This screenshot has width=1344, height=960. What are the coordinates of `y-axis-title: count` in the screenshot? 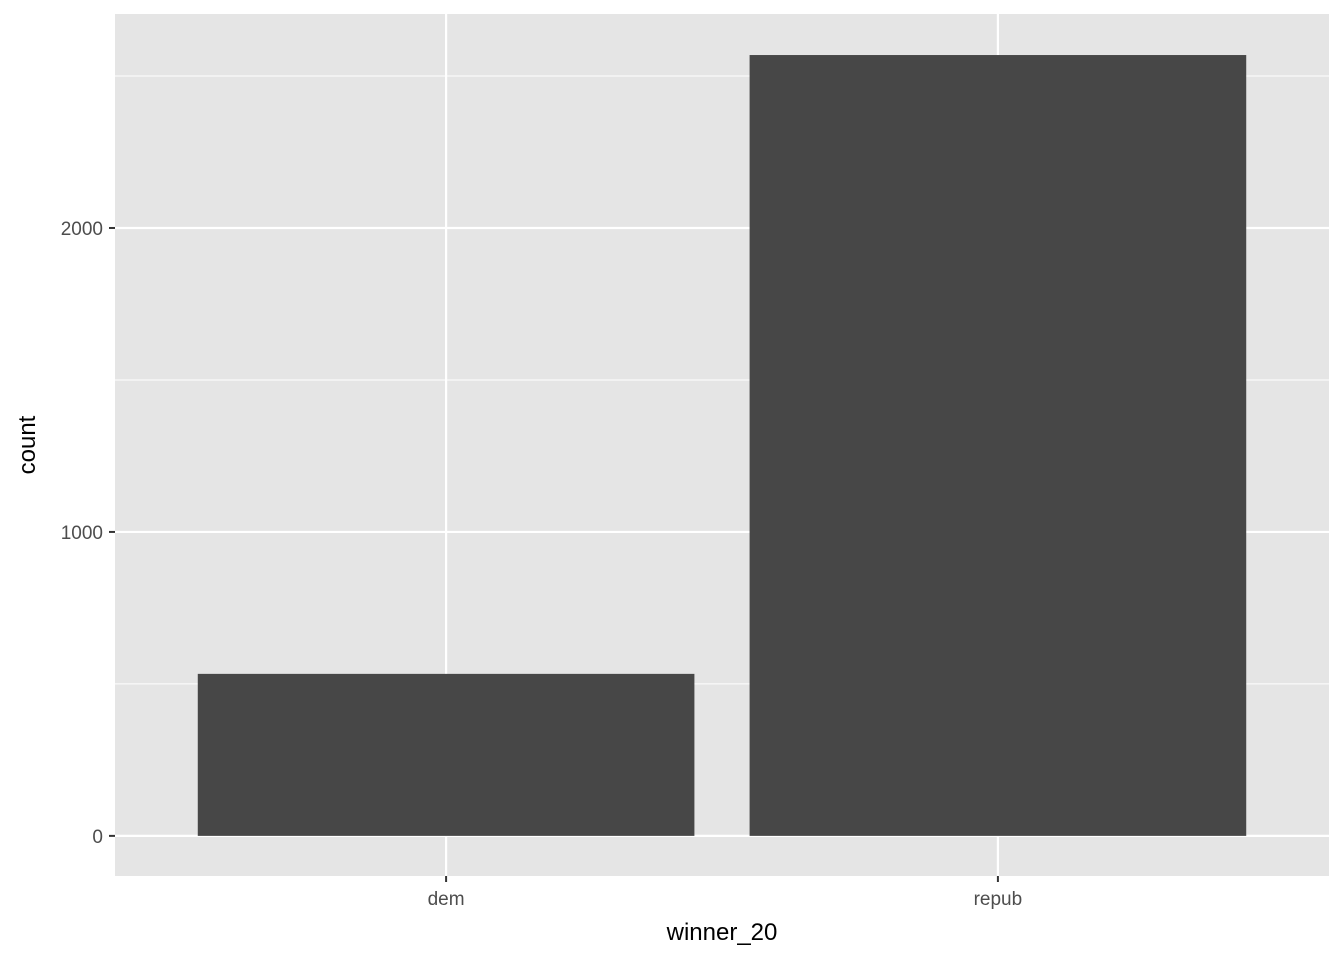 It's located at (27, 444).